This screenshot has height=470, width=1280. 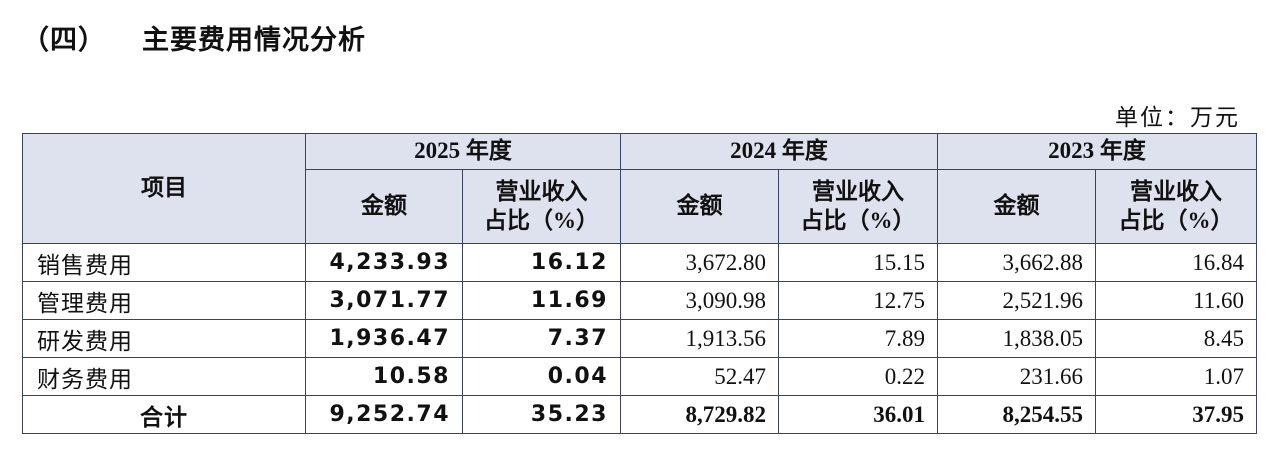 I want to click on value-cell: 1,838.05, so click(x=1016, y=338).